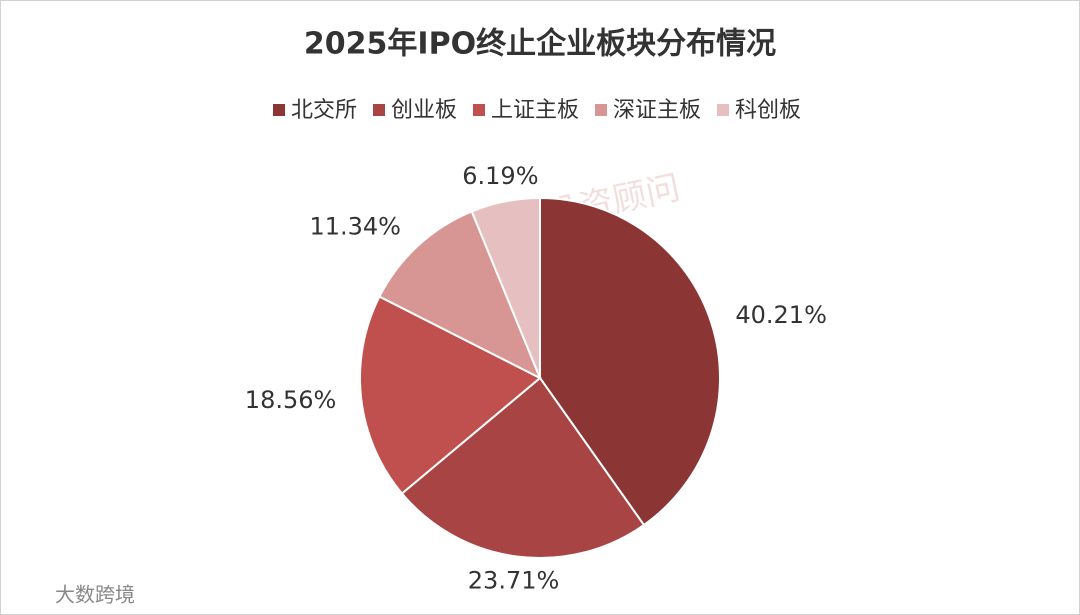  What do you see at coordinates (535, 110) in the screenshot?
I see `legend-label: 上证主板` at bounding box center [535, 110].